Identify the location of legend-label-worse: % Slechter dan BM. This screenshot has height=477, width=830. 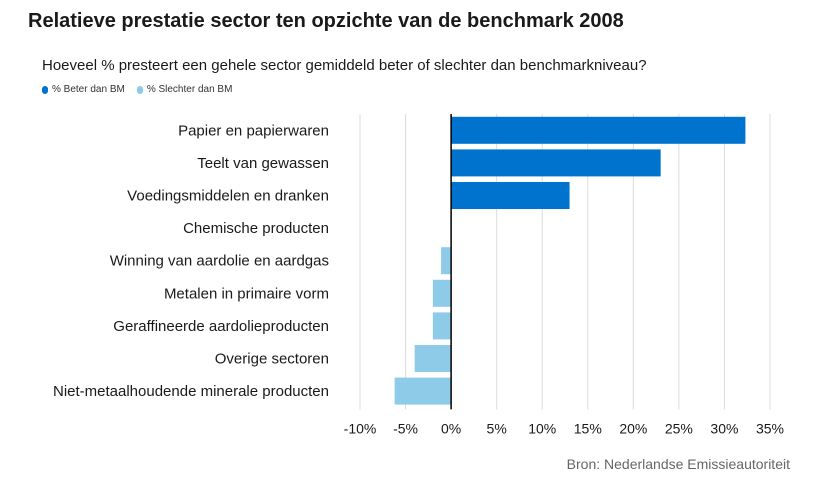
(189, 89).